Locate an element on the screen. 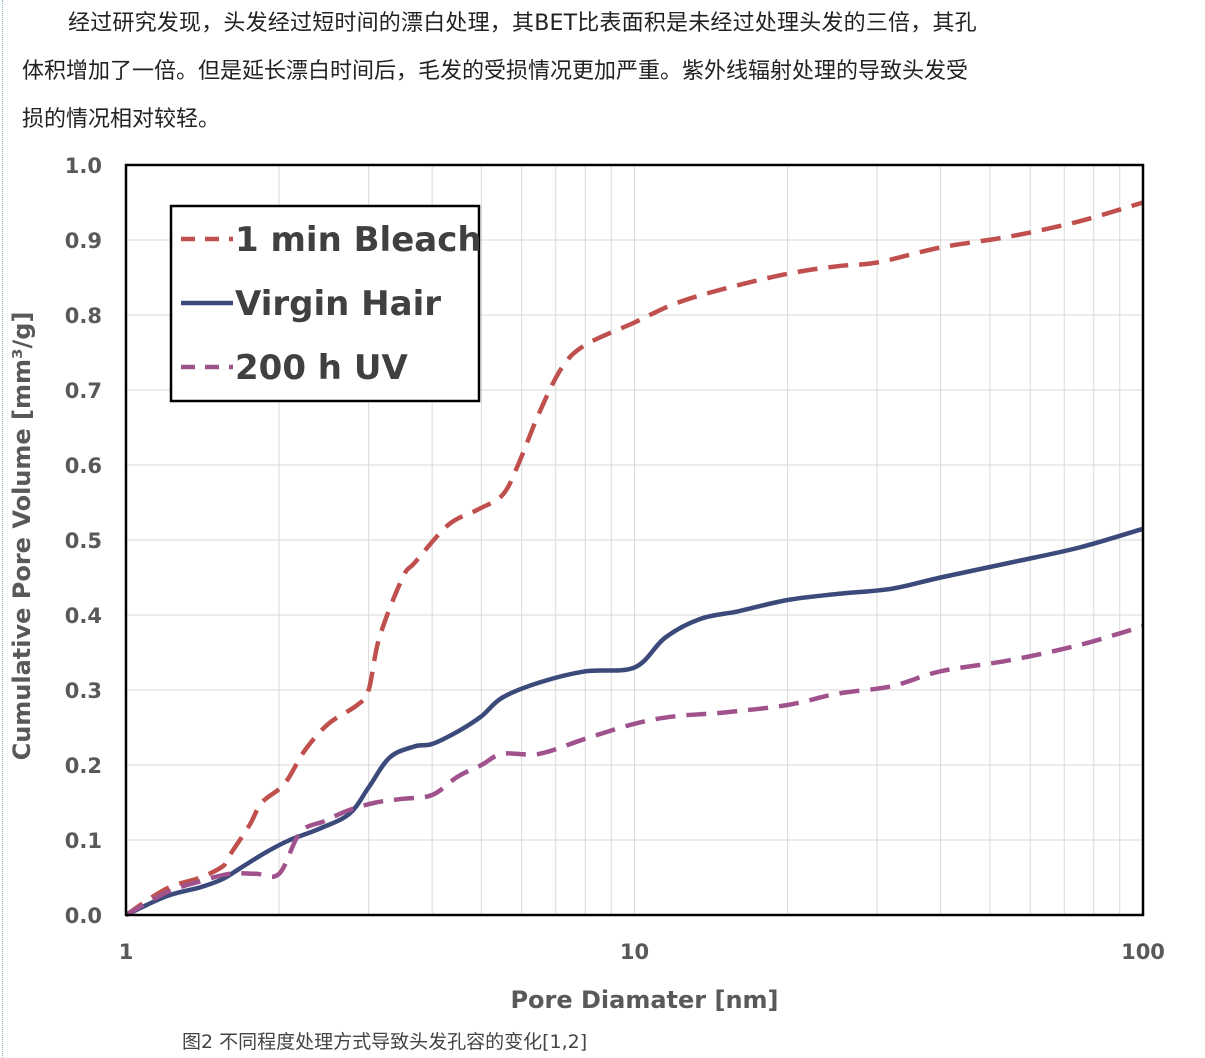 The image size is (1205, 1058). y-tick-label: 0.2 is located at coordinates (83, 766).